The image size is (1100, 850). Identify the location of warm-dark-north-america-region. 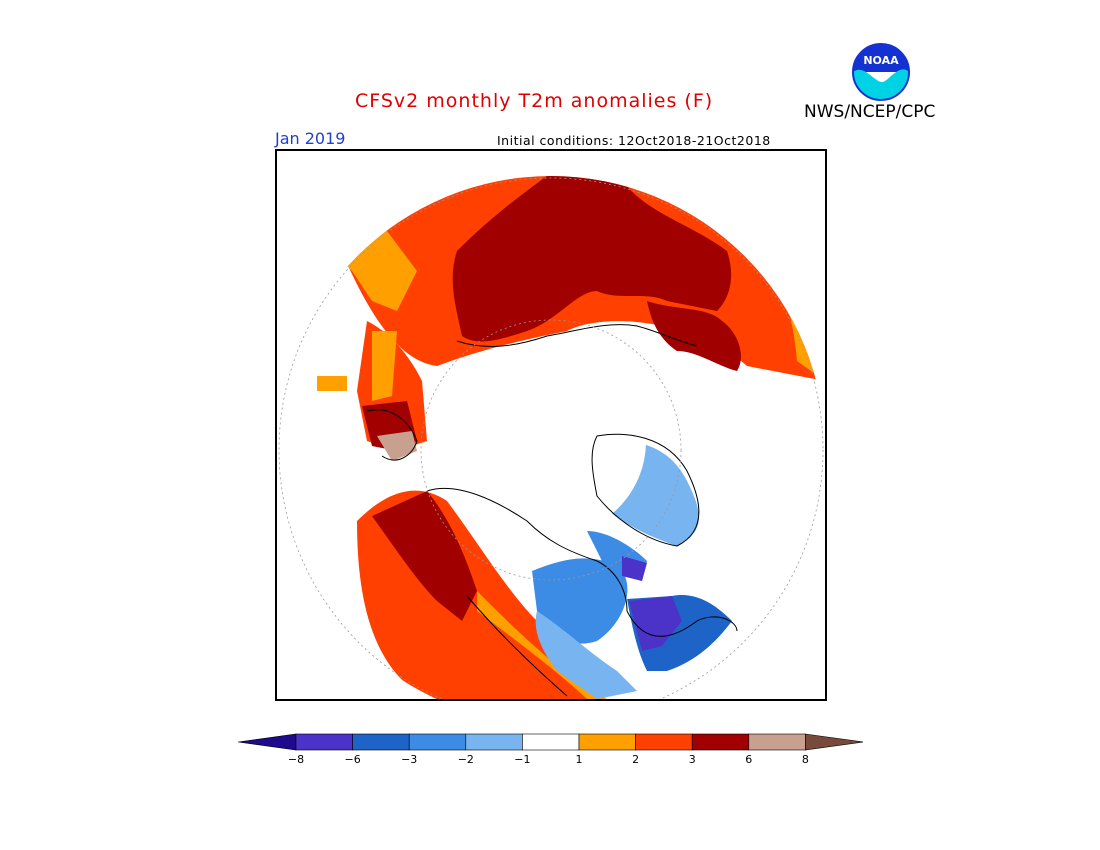
(424, 556).